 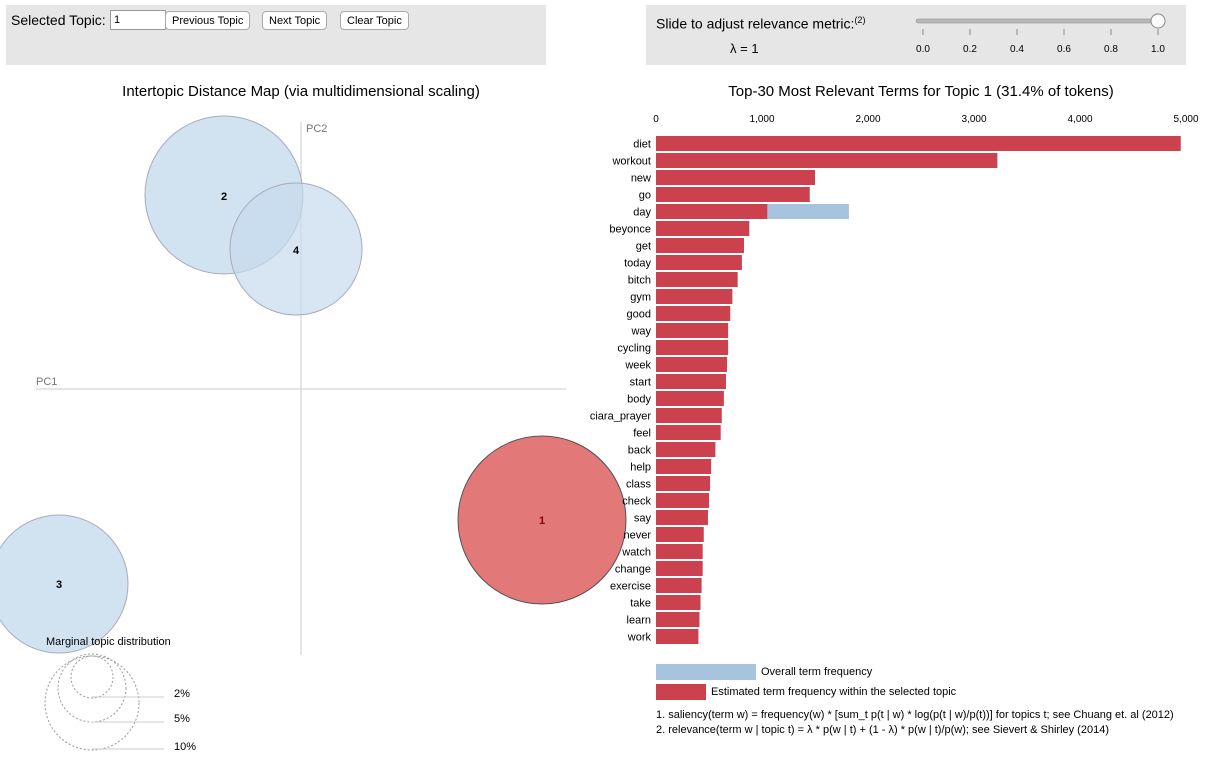 I want to click on selected-topic-label: Selected Topic:, so click(x=58, y=20).